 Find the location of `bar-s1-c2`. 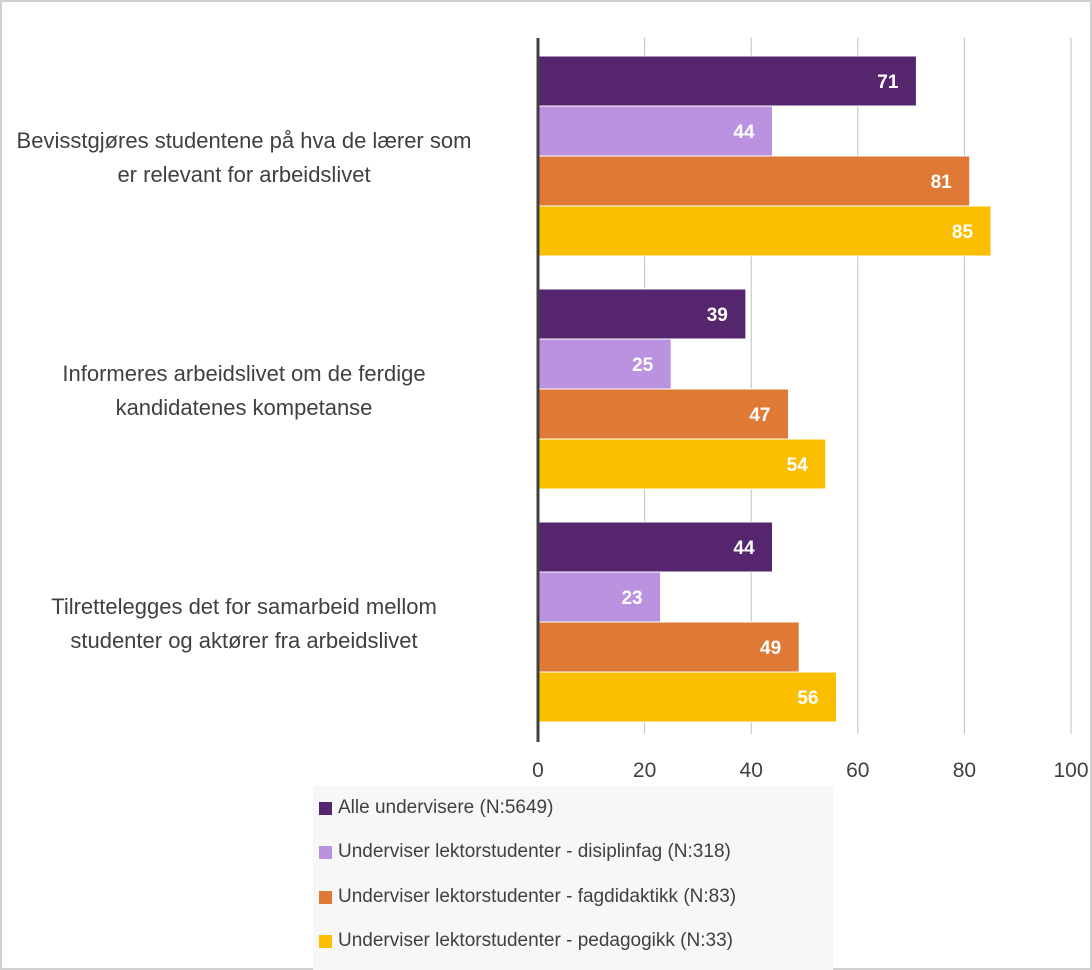

bar-s1-c2 is located at coordinates (599, 597).